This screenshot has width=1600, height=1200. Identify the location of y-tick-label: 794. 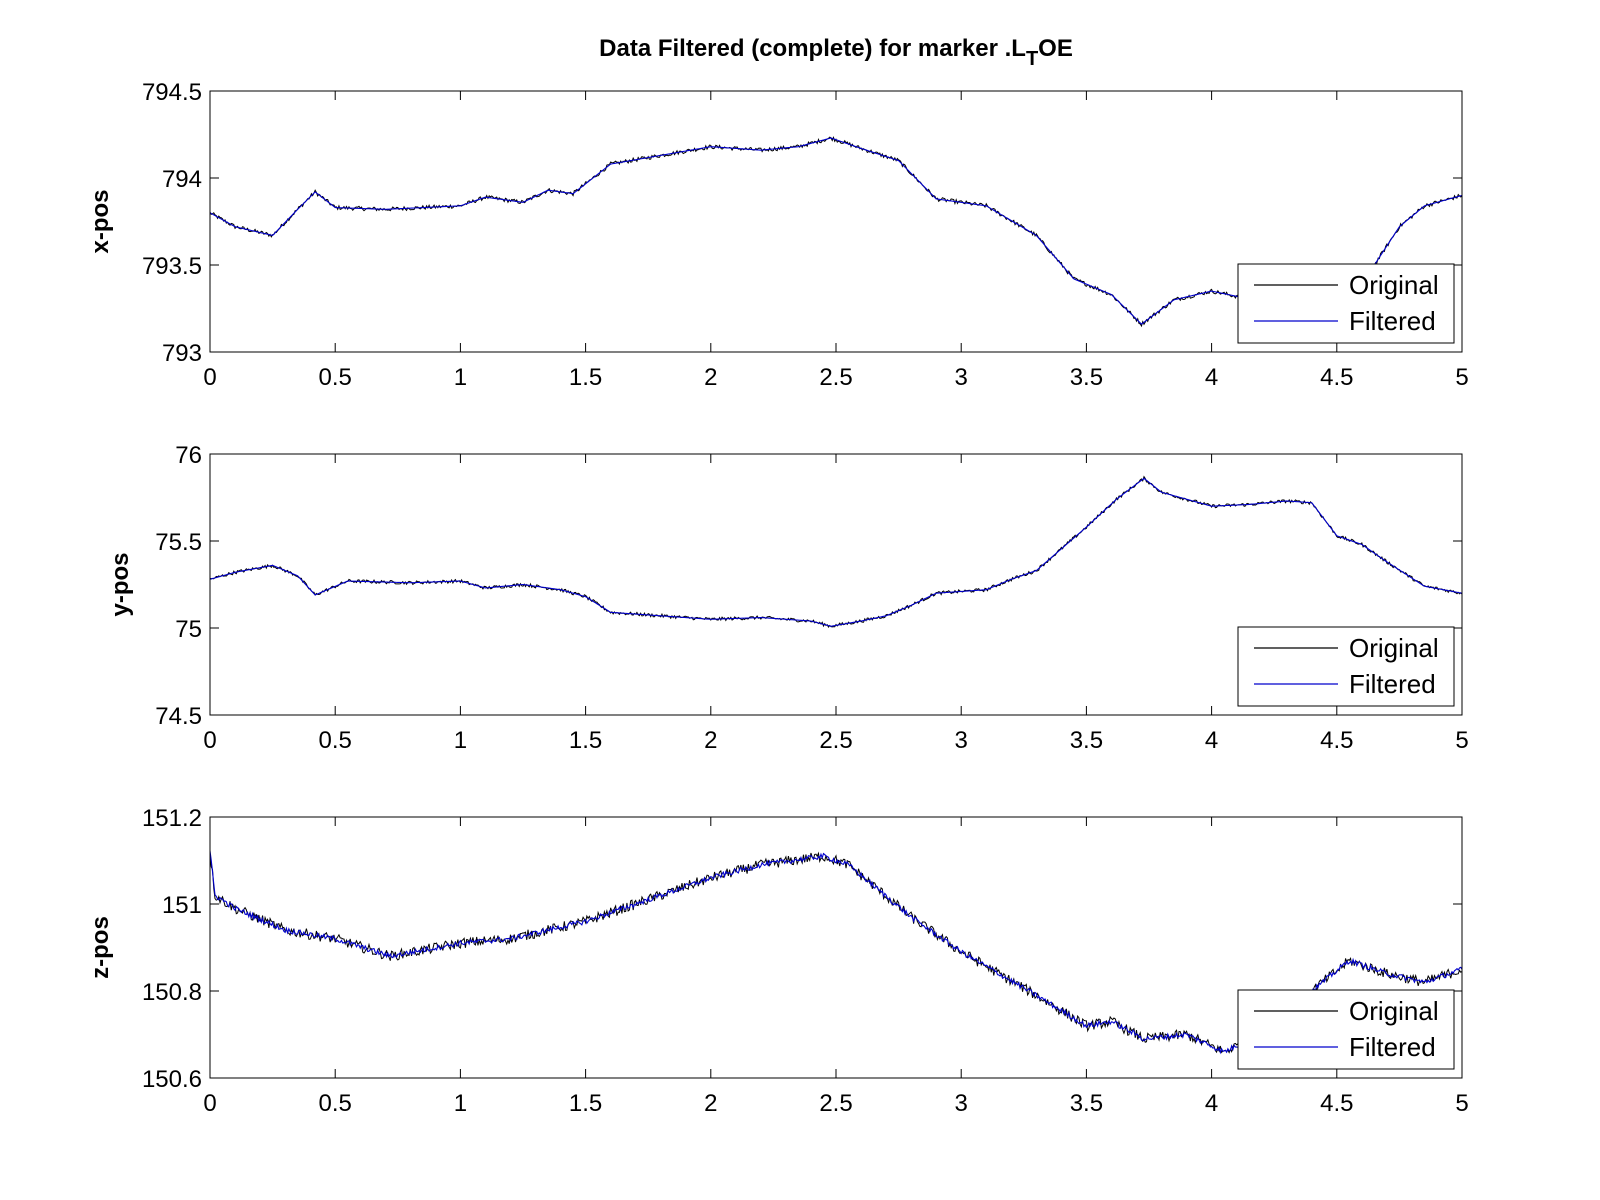
(182, 179).